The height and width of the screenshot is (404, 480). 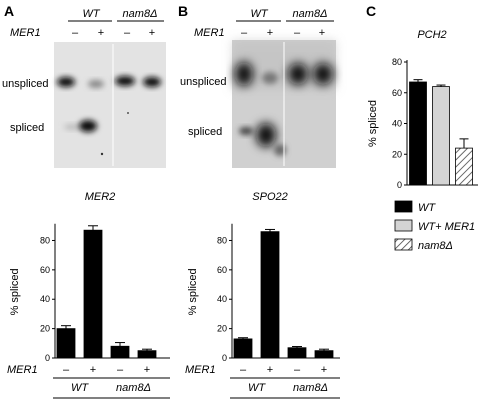 What do you see at coordinates (45, 270) in the screenshot?
I see `mer2-chart-y-tick-label: 60` at bounding box center [45, 270].